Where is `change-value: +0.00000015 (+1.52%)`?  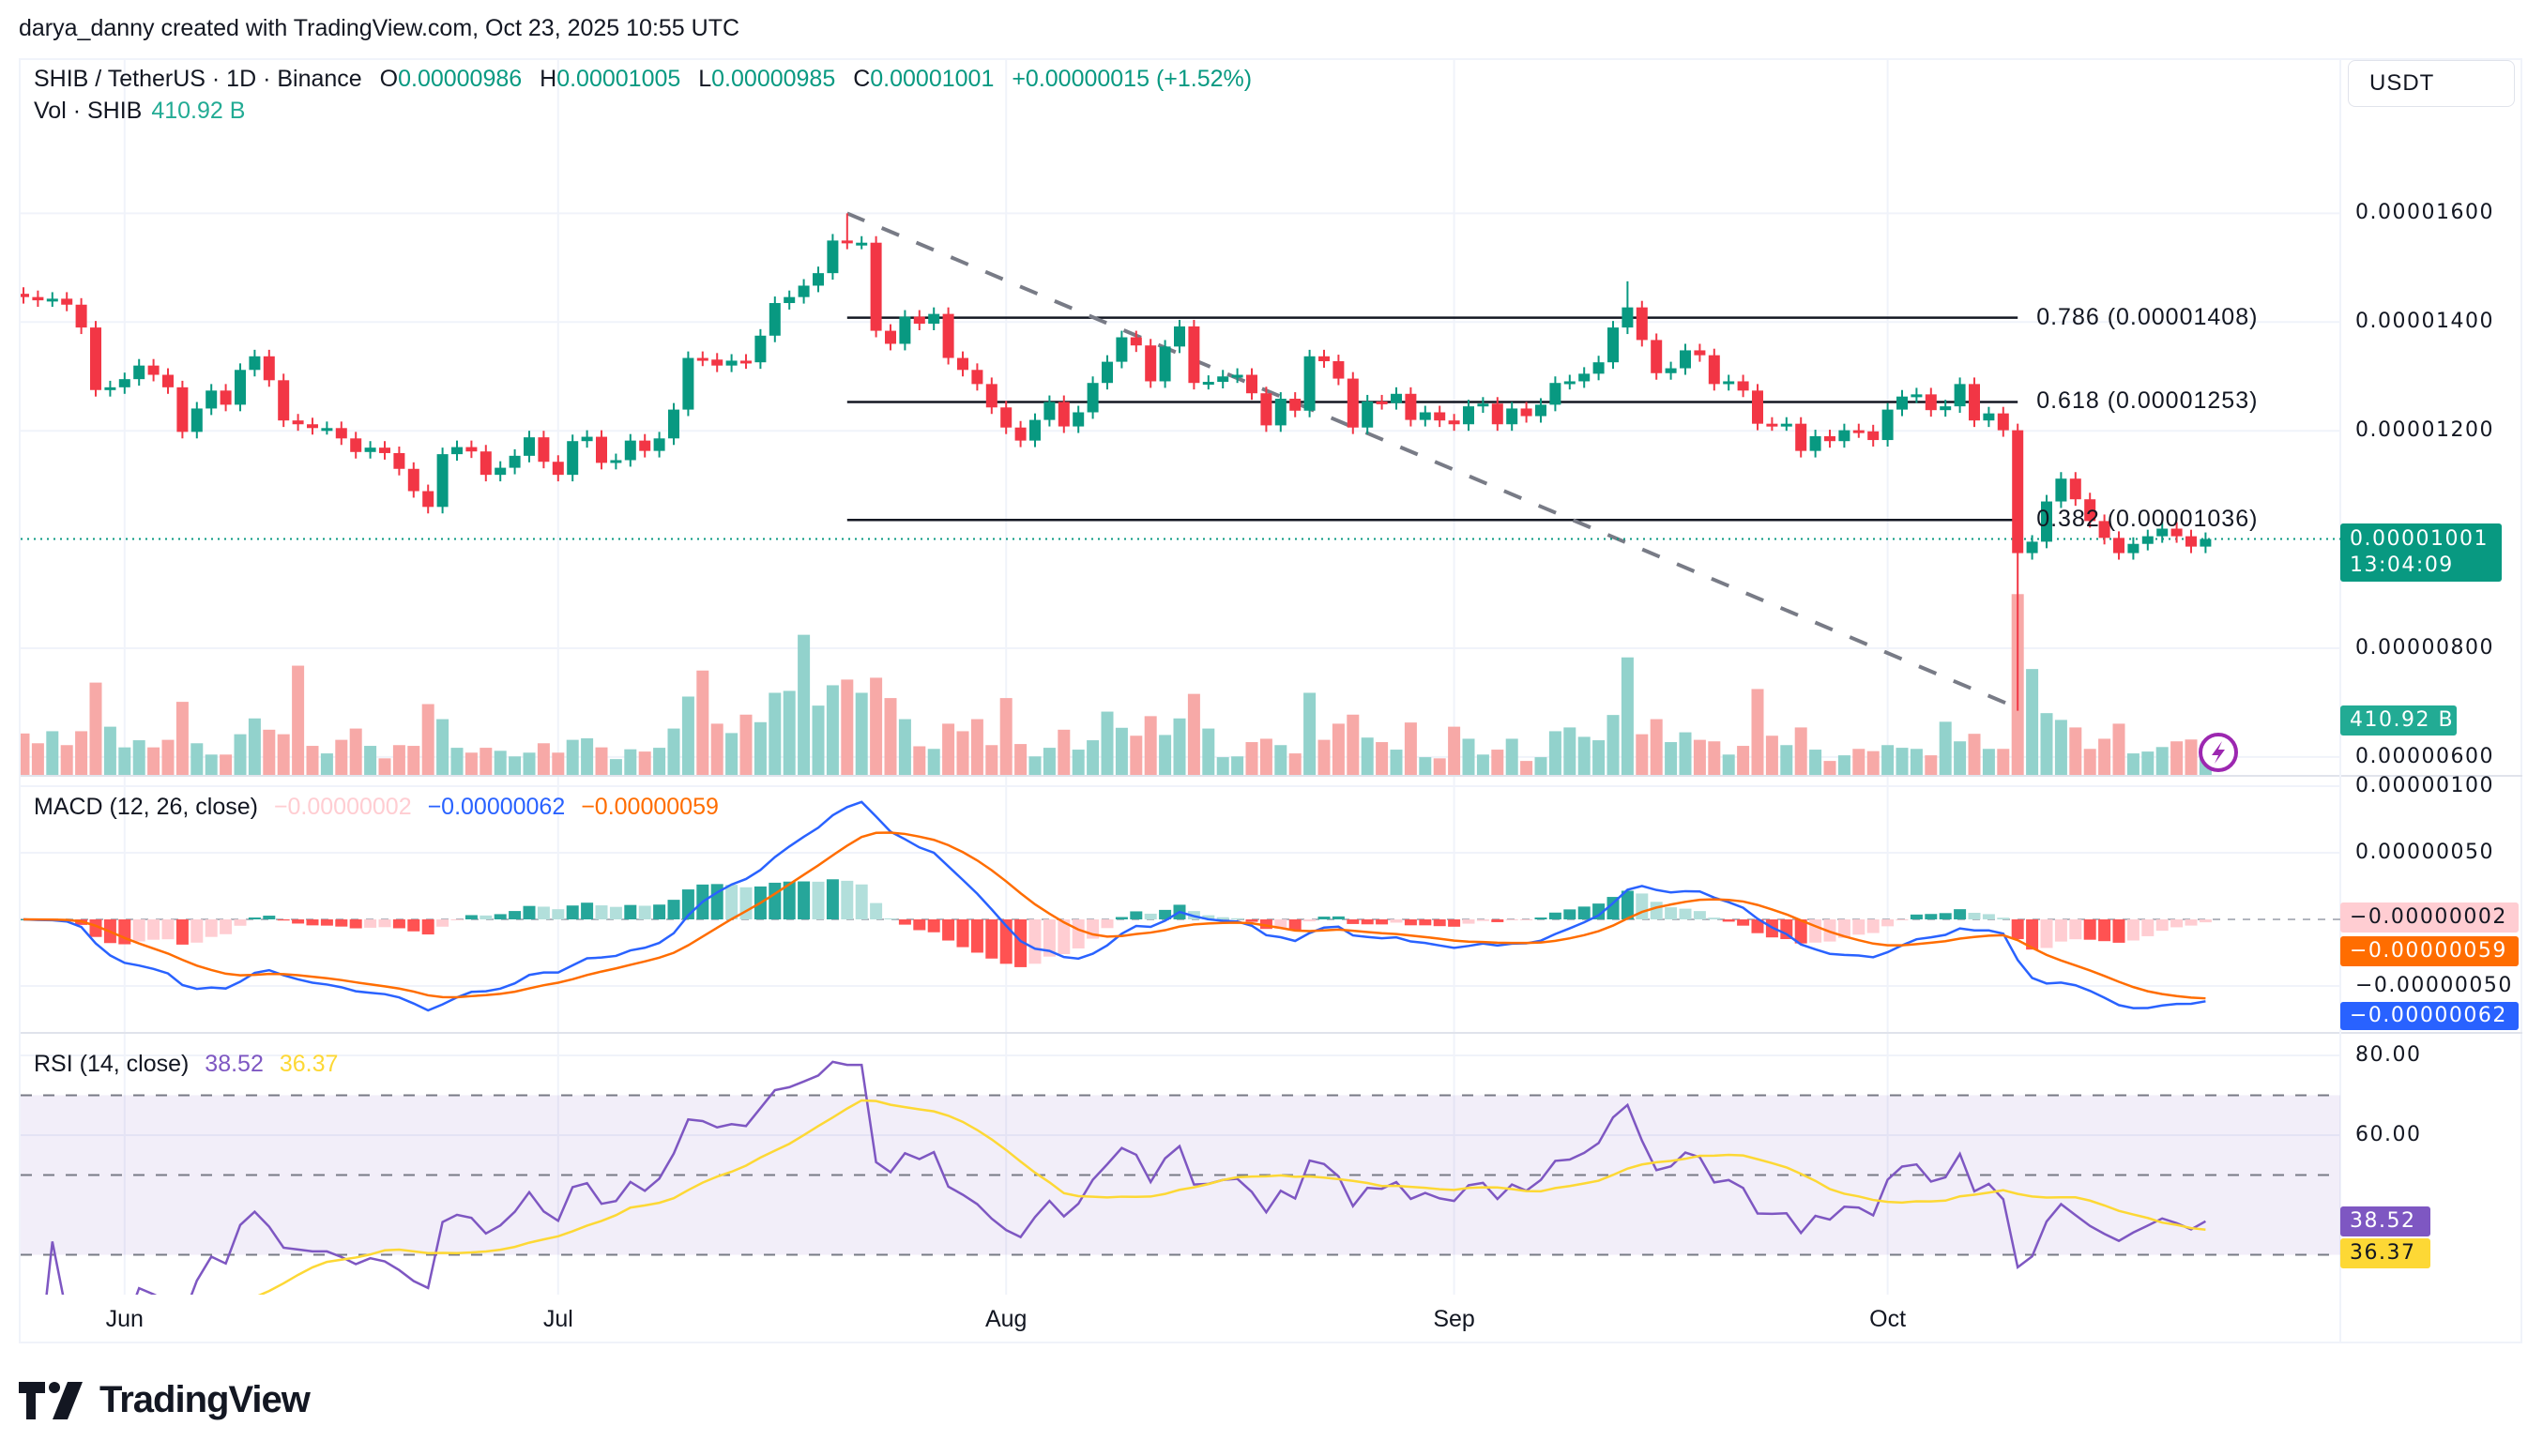 change-value: +0.00000015 (+1.52%) is located at coordinates (1132, 79).